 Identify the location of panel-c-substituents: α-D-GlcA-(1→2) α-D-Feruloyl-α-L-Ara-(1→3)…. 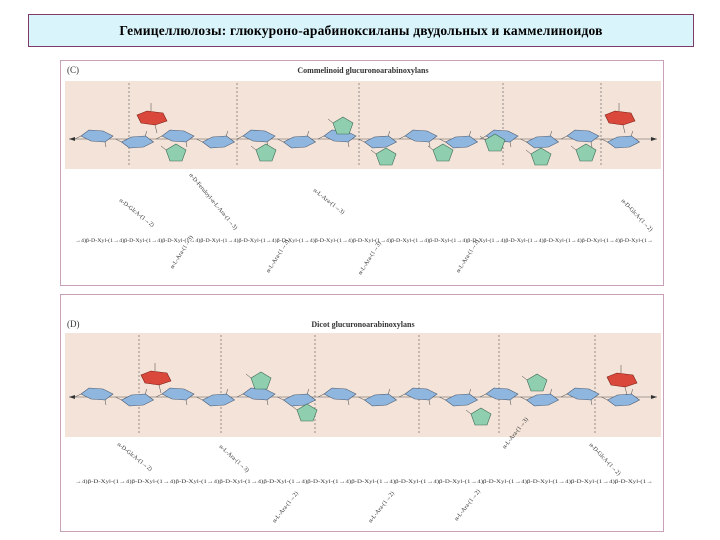
(386, 224).